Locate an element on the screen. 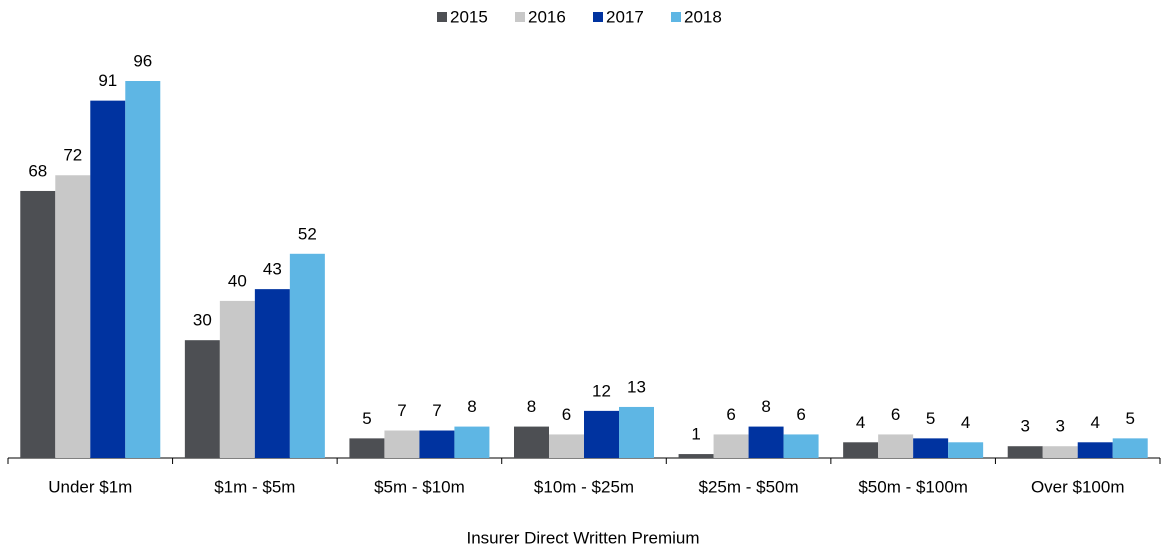 This screenshot has height=546, width=1166. data-label: 30 is located at coordinates (202, 320).